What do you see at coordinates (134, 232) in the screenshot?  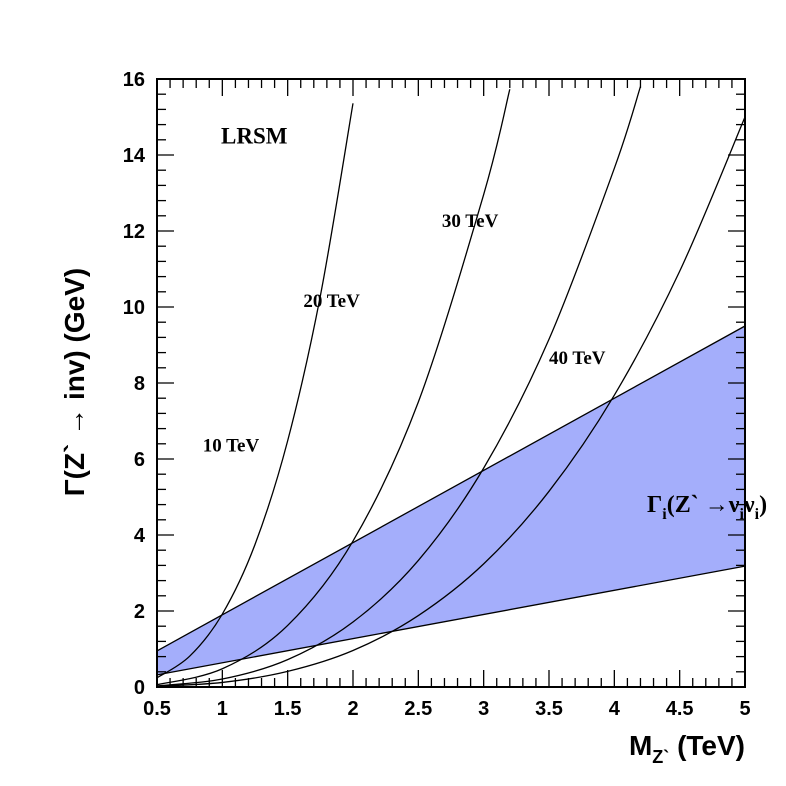 I see `y-tick-label: 12` at bounding box center [134, 232].